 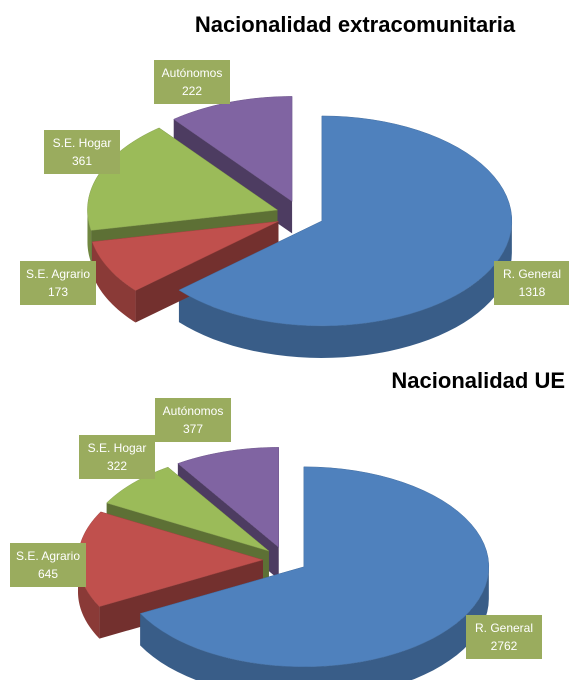 What do you see at coordinates (192, 91) in the screenshot?
I see `label-value: 222` at bounding box center [192, 91].